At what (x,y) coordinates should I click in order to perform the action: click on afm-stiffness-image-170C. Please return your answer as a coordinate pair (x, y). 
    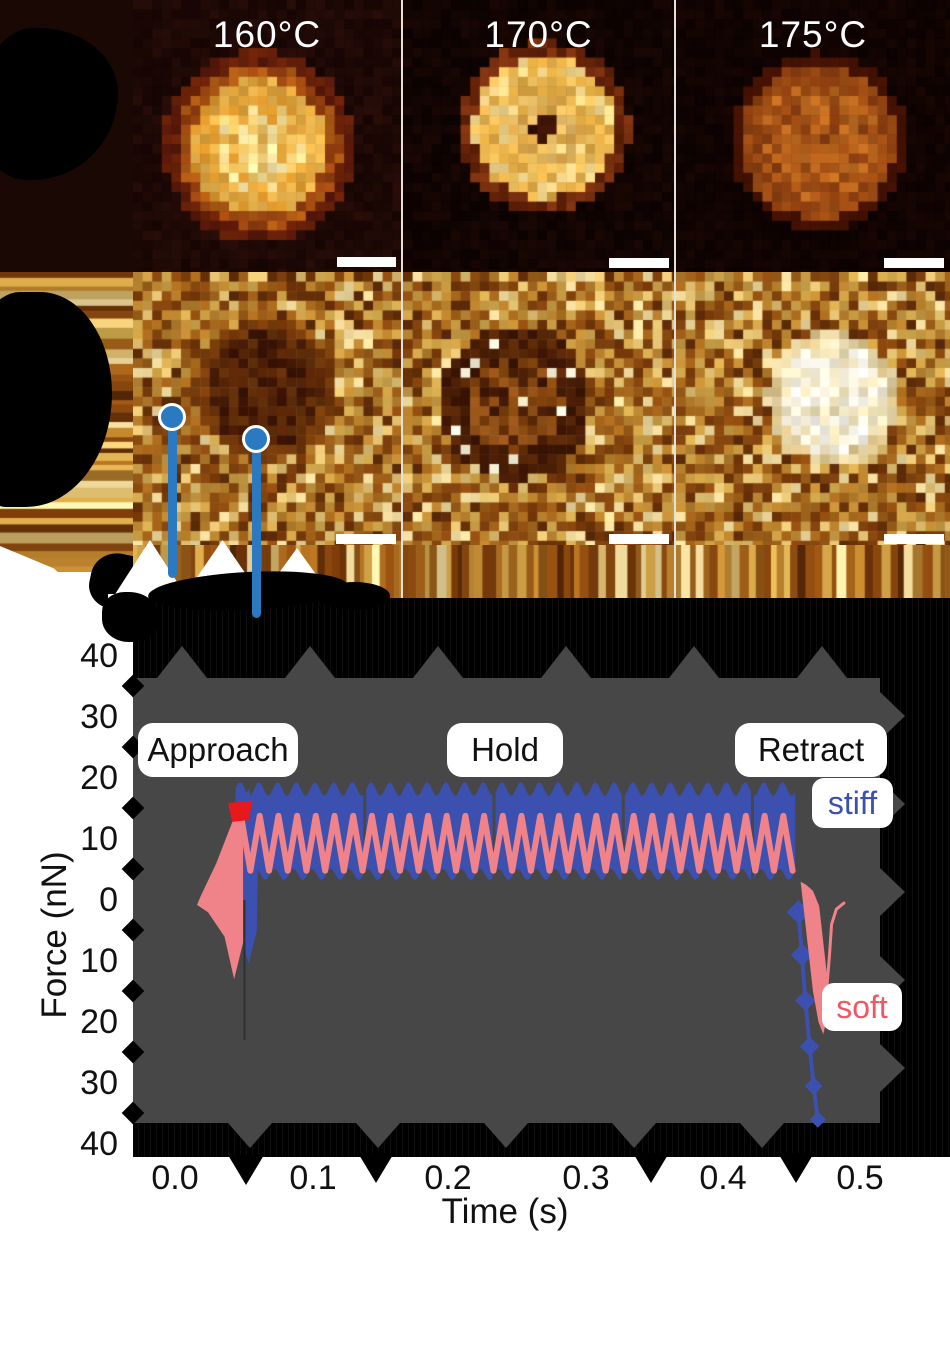
    Looking at the image, I should click on (538, 408).